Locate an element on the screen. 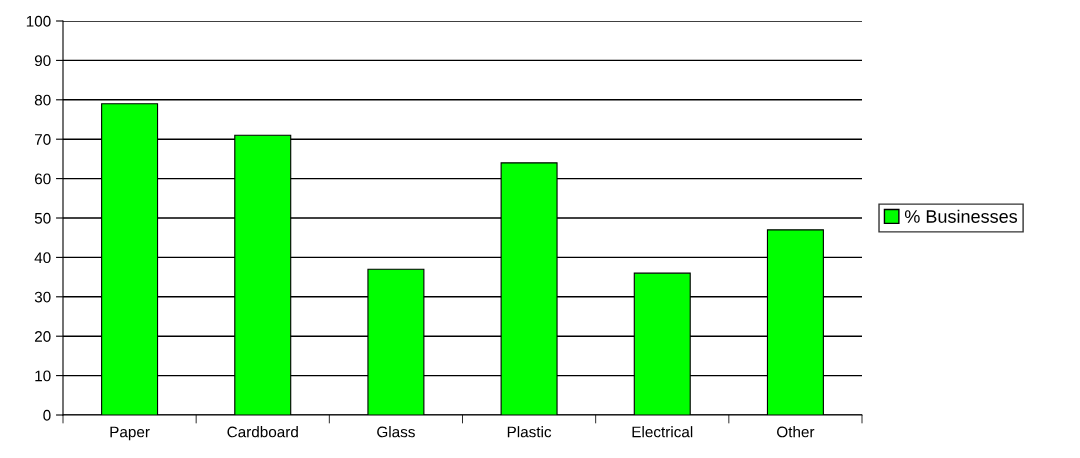 This screenshot has width=1080, height=458. y-tick-label: 0 is located at coordinates (47, 415).